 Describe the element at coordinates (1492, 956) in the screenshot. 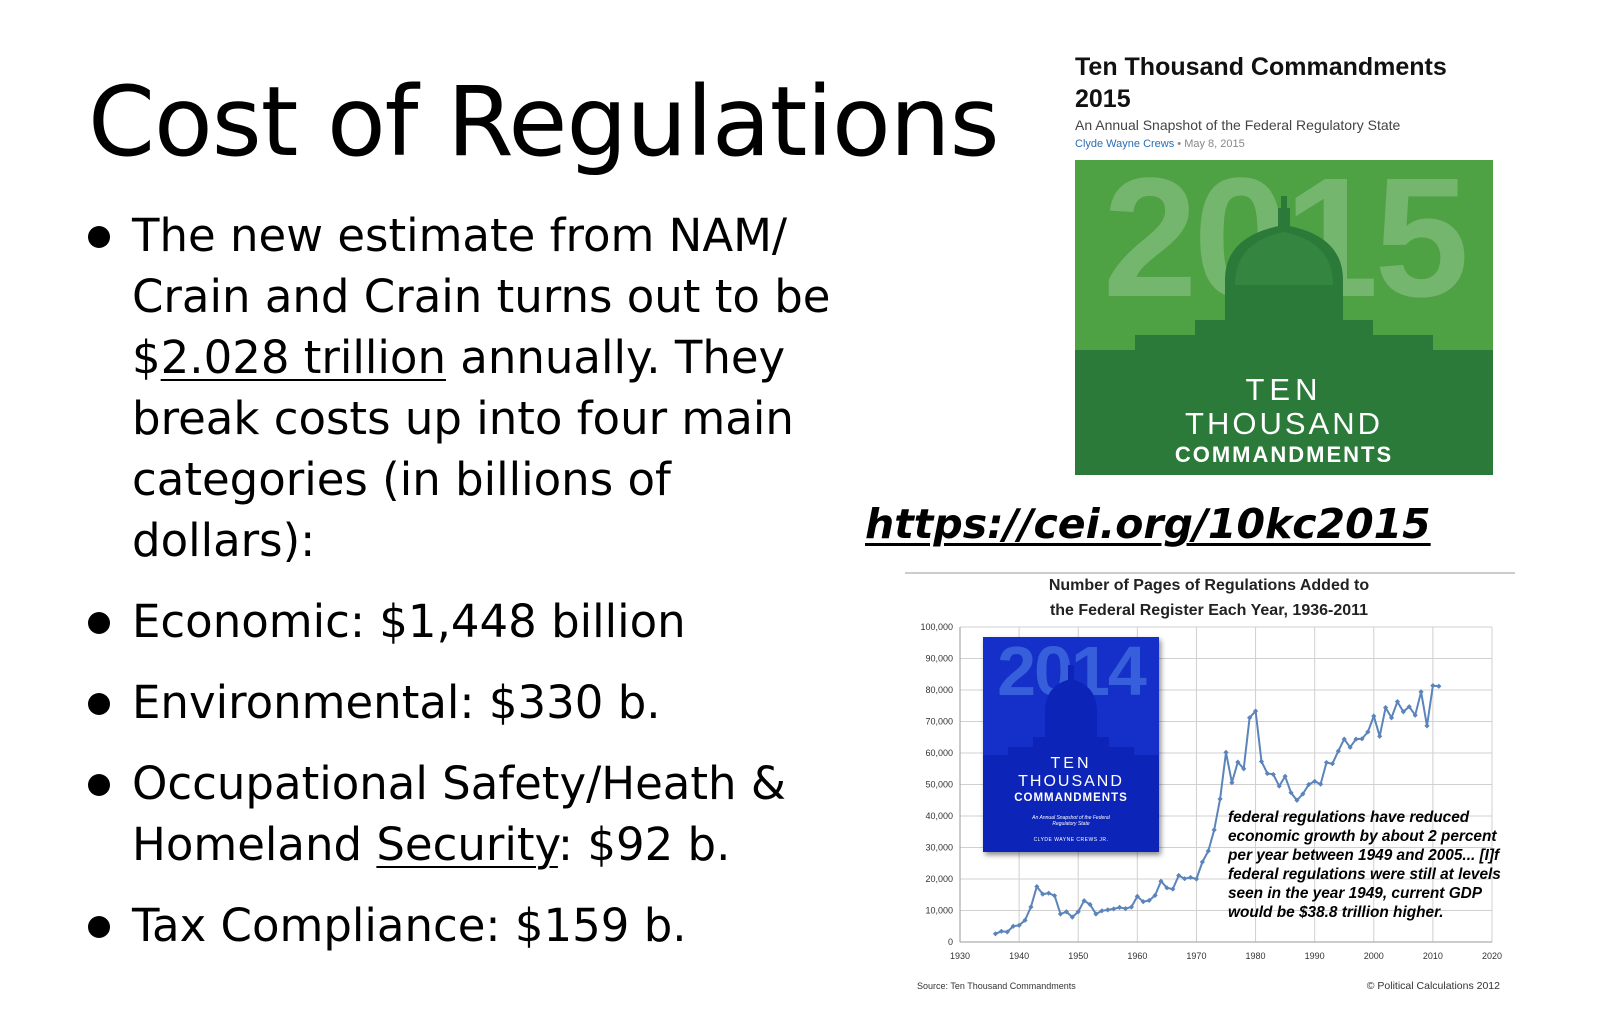

I see `x-tick-label: 2020` at that location.